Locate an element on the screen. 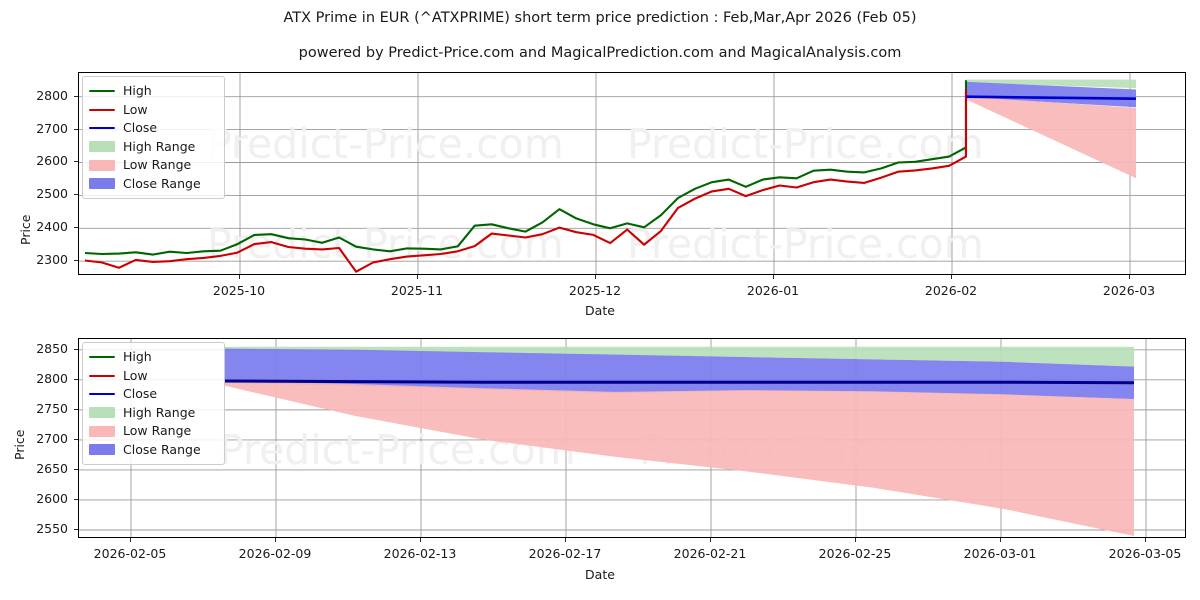  detail-x-axis-label: Date is located at coordinates (600, 574).